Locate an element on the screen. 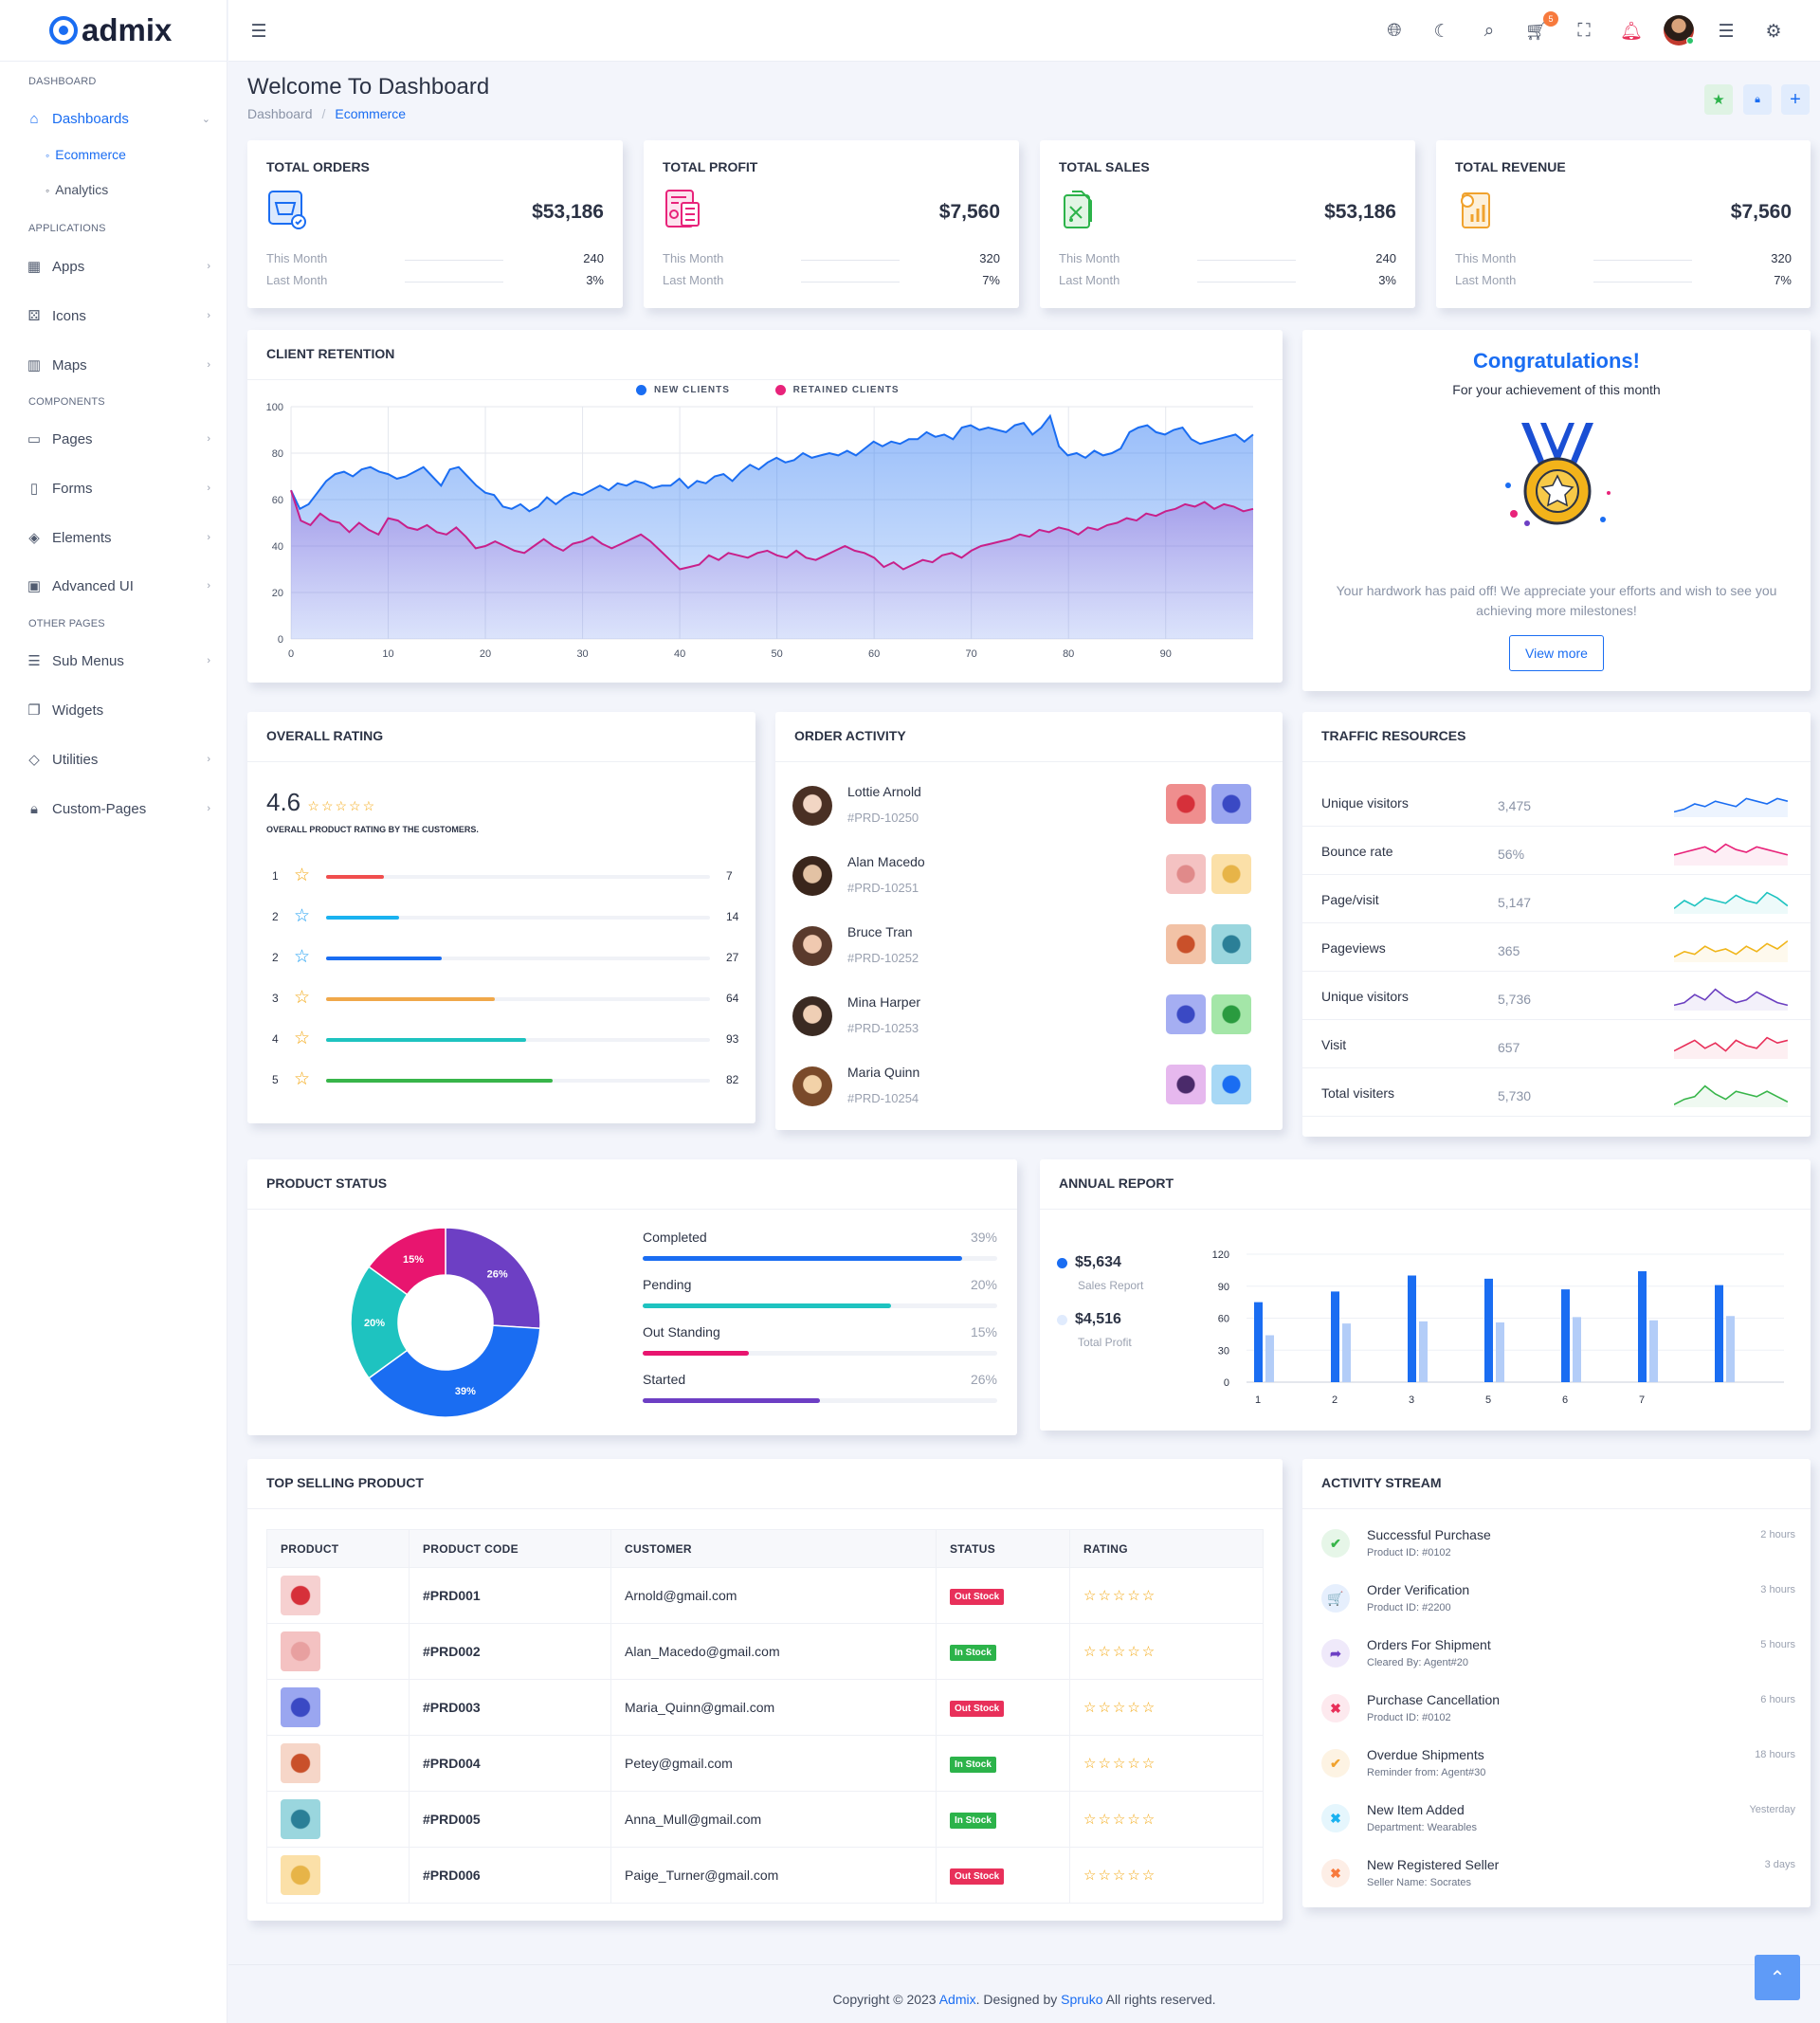 The image size is (1820, 2023). order-item: Alan Macedo #PRD-10251 is located at coordinates (1029, 875).